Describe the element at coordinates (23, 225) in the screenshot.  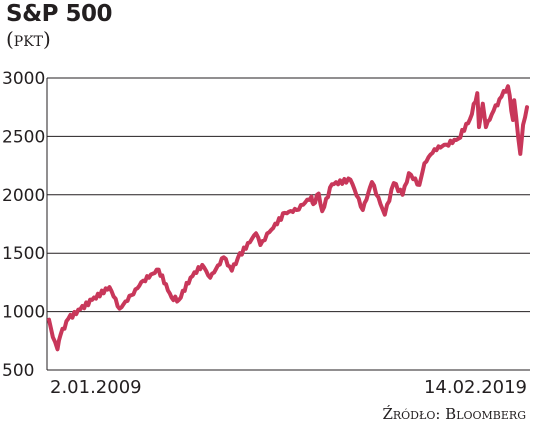
I see `y-tick-labels: 500 1000 1500 2000 2500 3000` at that location.